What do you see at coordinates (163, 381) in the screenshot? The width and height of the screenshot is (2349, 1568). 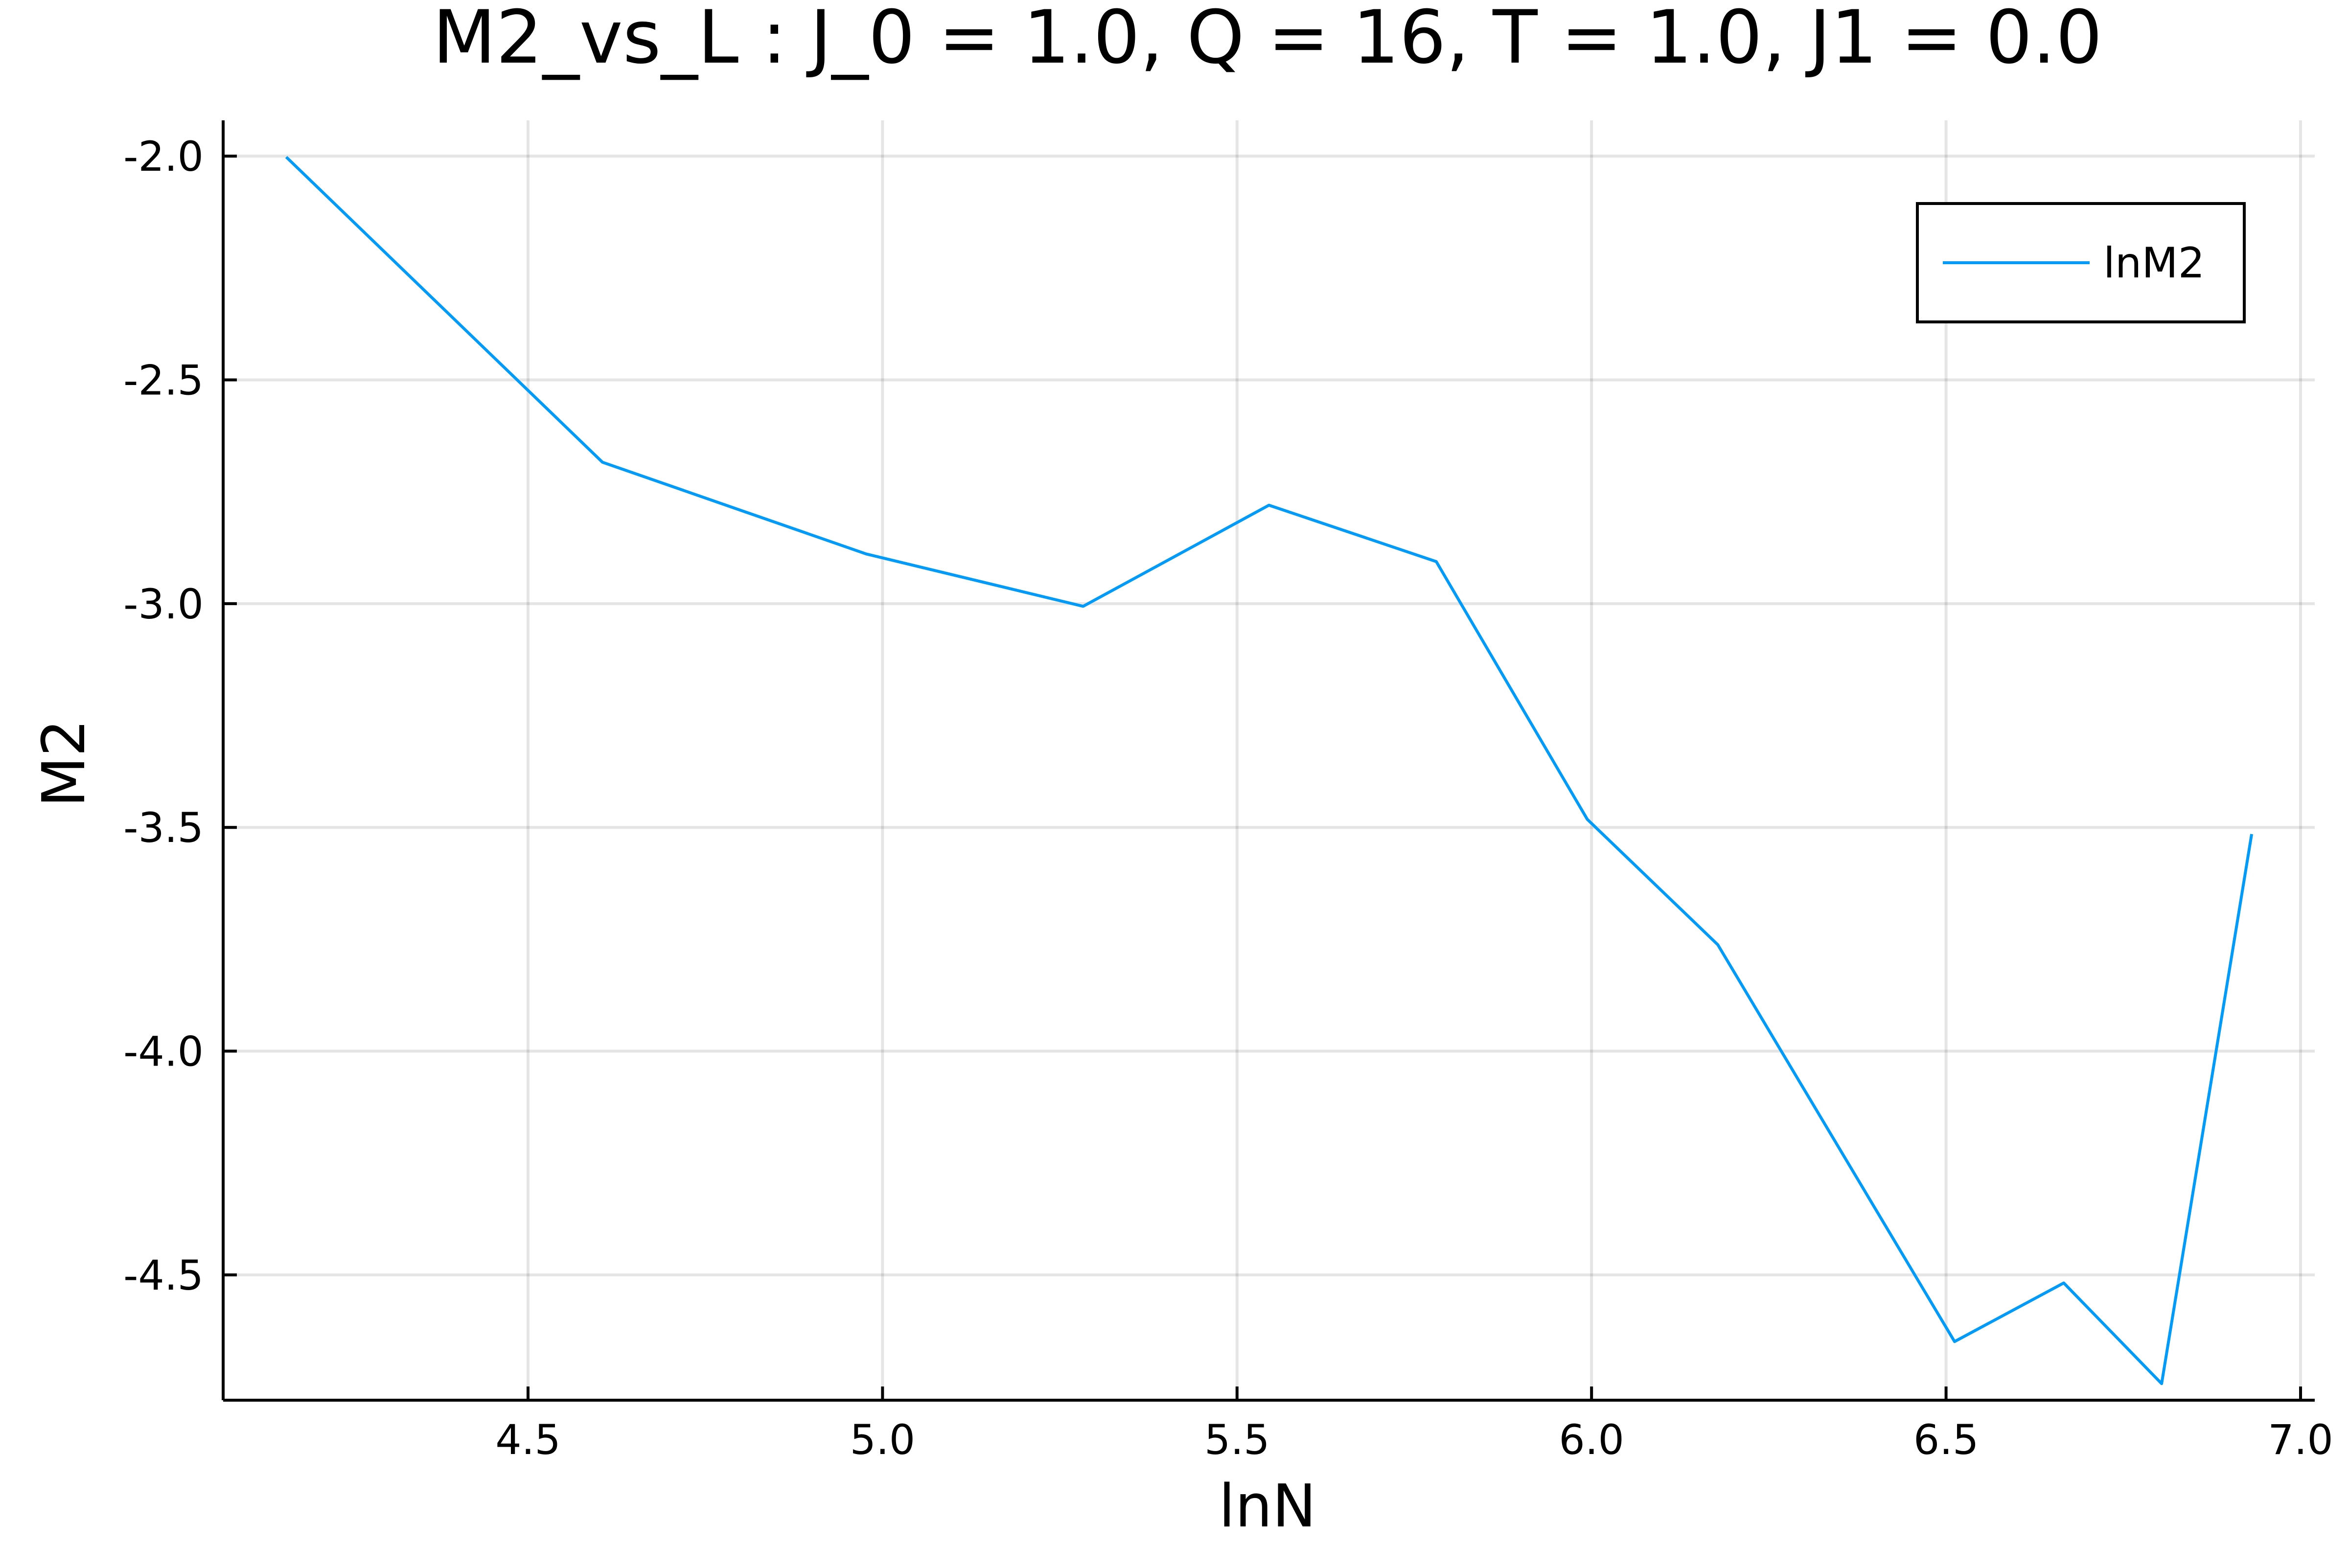 I see `y-tick-label: -2.5` at bounding box center [163, 381].